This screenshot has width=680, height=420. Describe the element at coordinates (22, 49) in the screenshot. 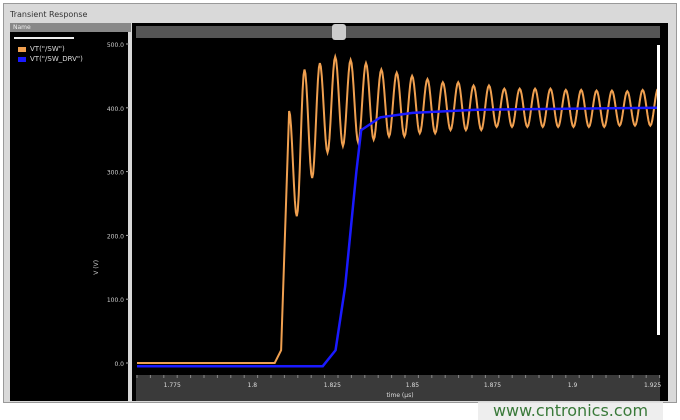

I see `orange-swatch-icon` at that location.